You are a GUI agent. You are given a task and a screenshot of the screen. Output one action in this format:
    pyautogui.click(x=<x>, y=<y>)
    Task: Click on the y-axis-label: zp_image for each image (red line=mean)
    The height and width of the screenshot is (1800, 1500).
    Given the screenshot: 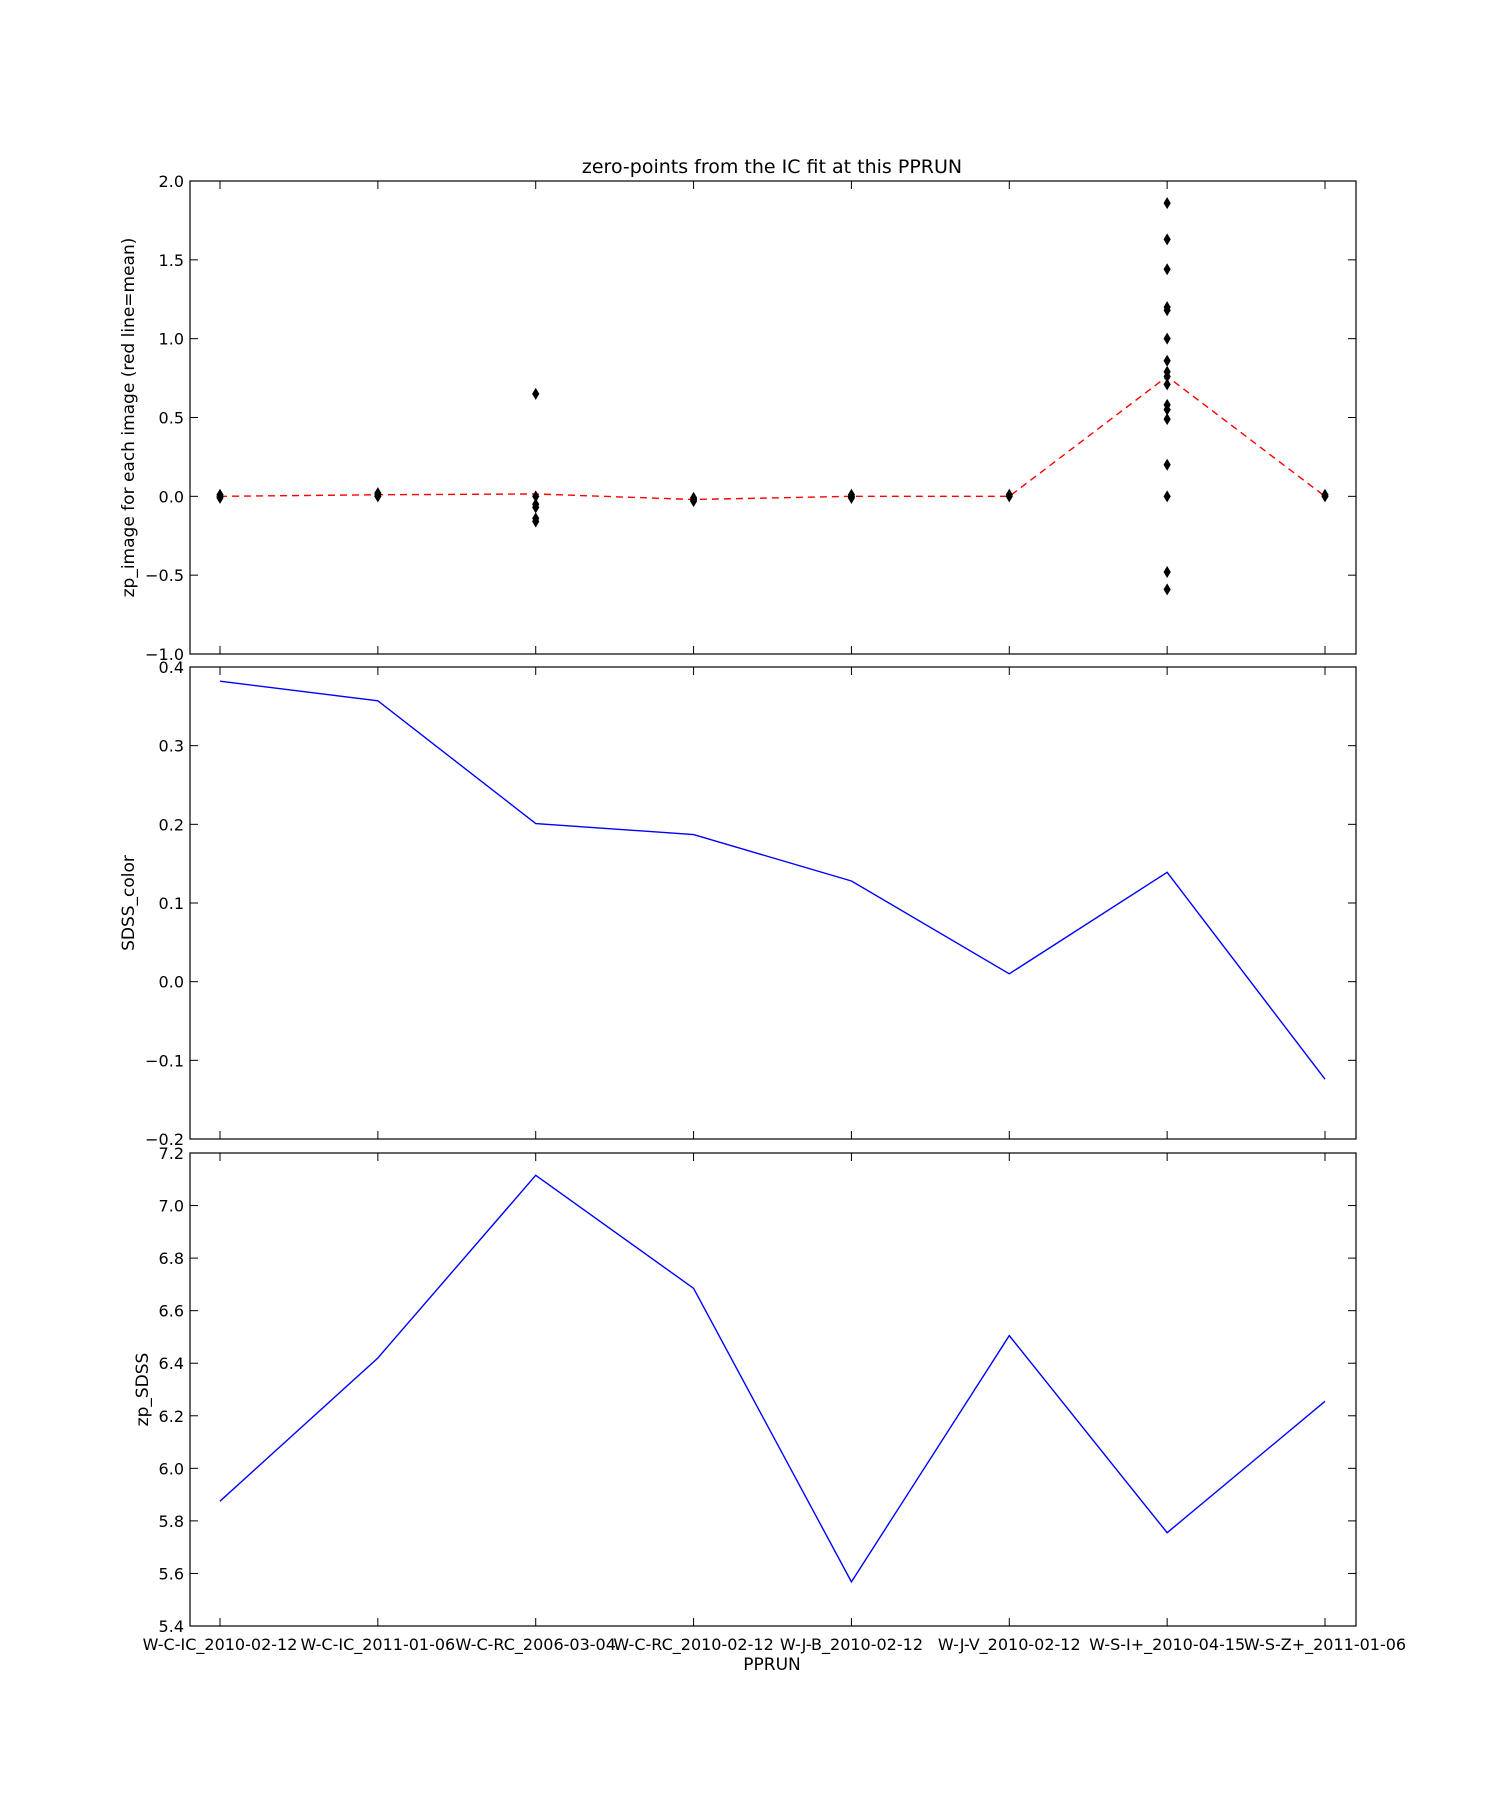 What is the action you would take?
    pyautogui.click(x=129, y=418)
    